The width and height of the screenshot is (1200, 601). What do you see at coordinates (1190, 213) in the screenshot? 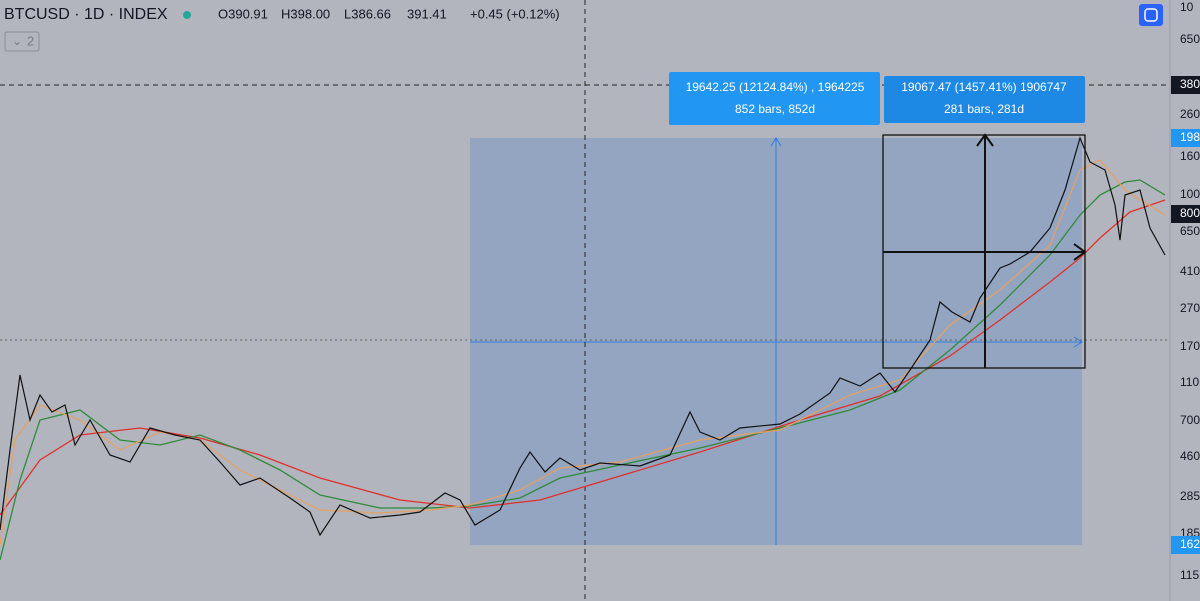
I see `price-label: 800` at bounding box center [1190, 213].